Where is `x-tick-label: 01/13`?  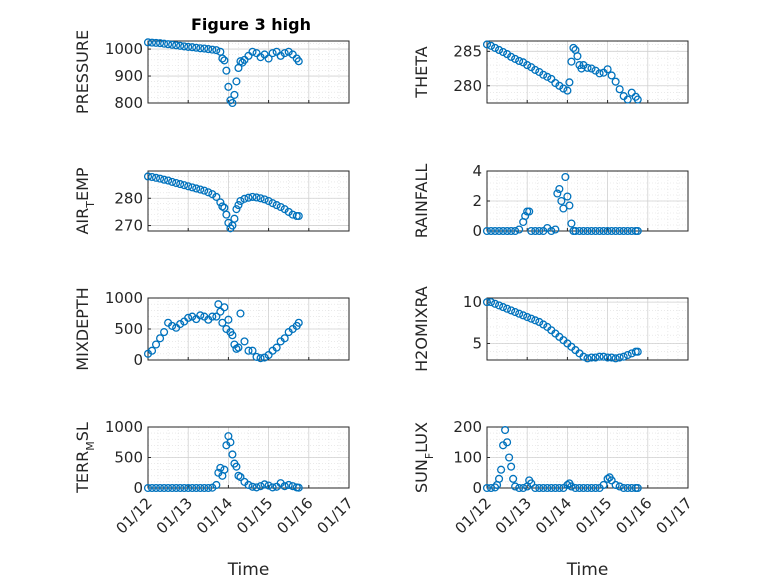
x-tick-label: 01/13 is located at coordinates (174, 515).